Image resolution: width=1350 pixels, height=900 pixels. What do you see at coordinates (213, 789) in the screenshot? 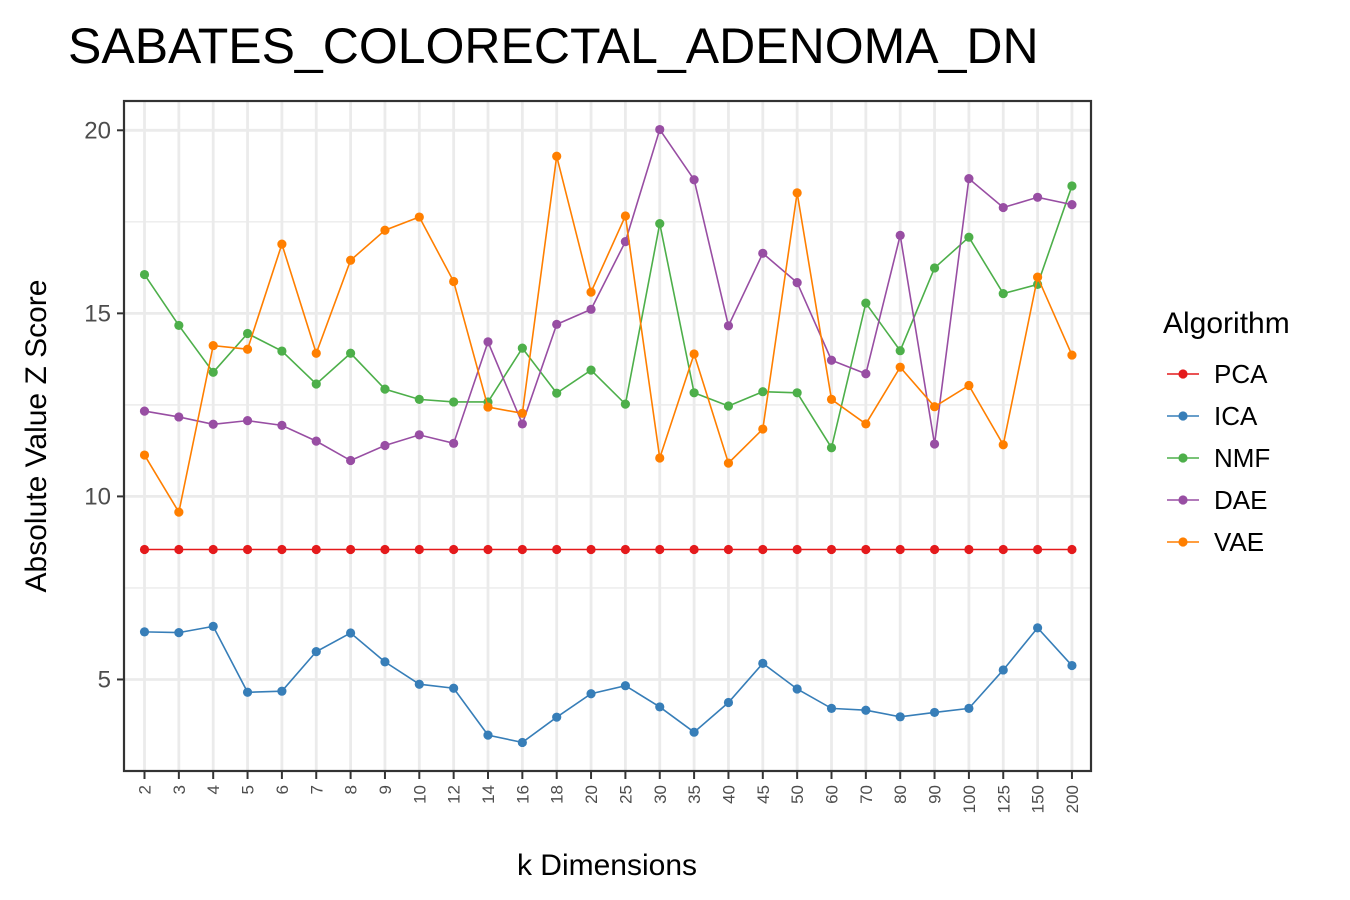
I see `x-tick-label: 4` at bounding box center [213, 789].